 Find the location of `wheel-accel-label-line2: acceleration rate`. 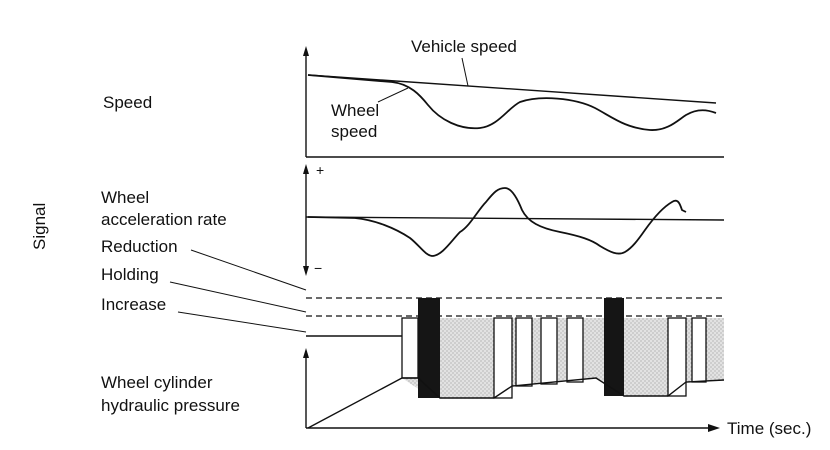

wheel-accel-label-line2: acceleration rate is located at coordinates (164, 219).